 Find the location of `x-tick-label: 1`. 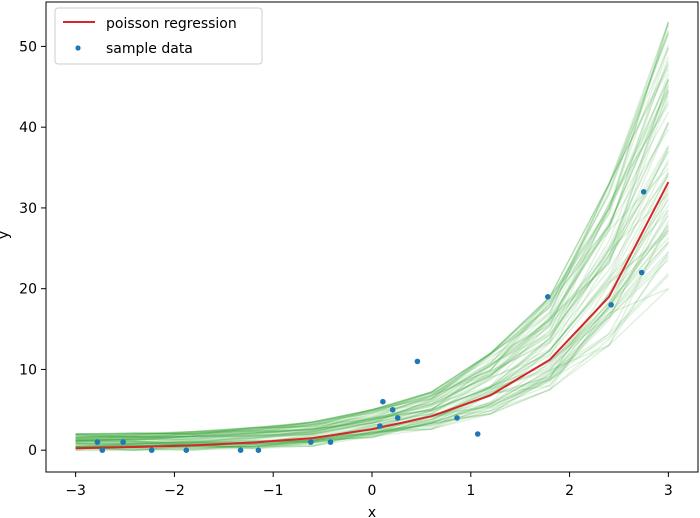

x-tick-label: 1 is located at coordinates (470, 491).